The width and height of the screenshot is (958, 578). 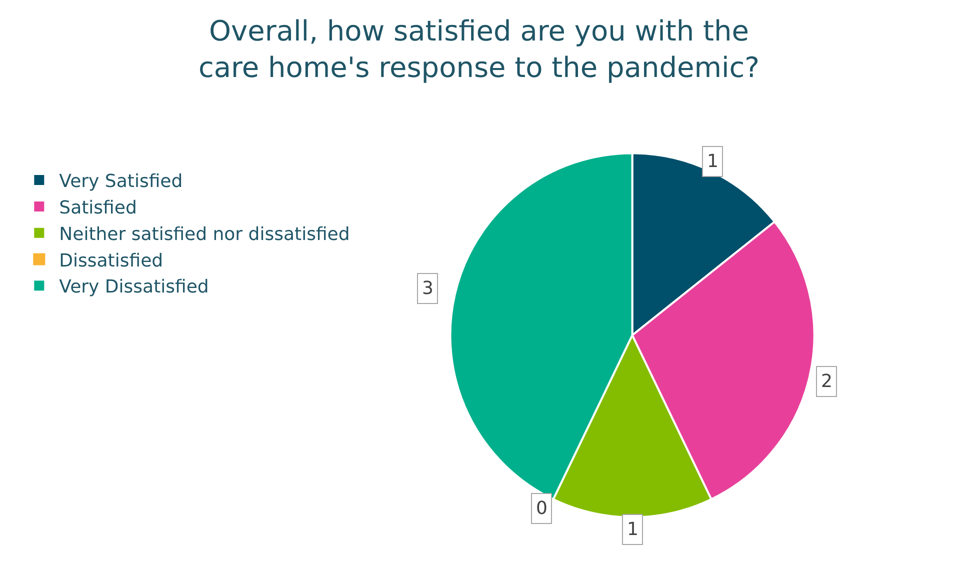 What do you see at coordinates (542, 508) in the screenshot?
I see `text: 0` at bounding box center [542, 508].